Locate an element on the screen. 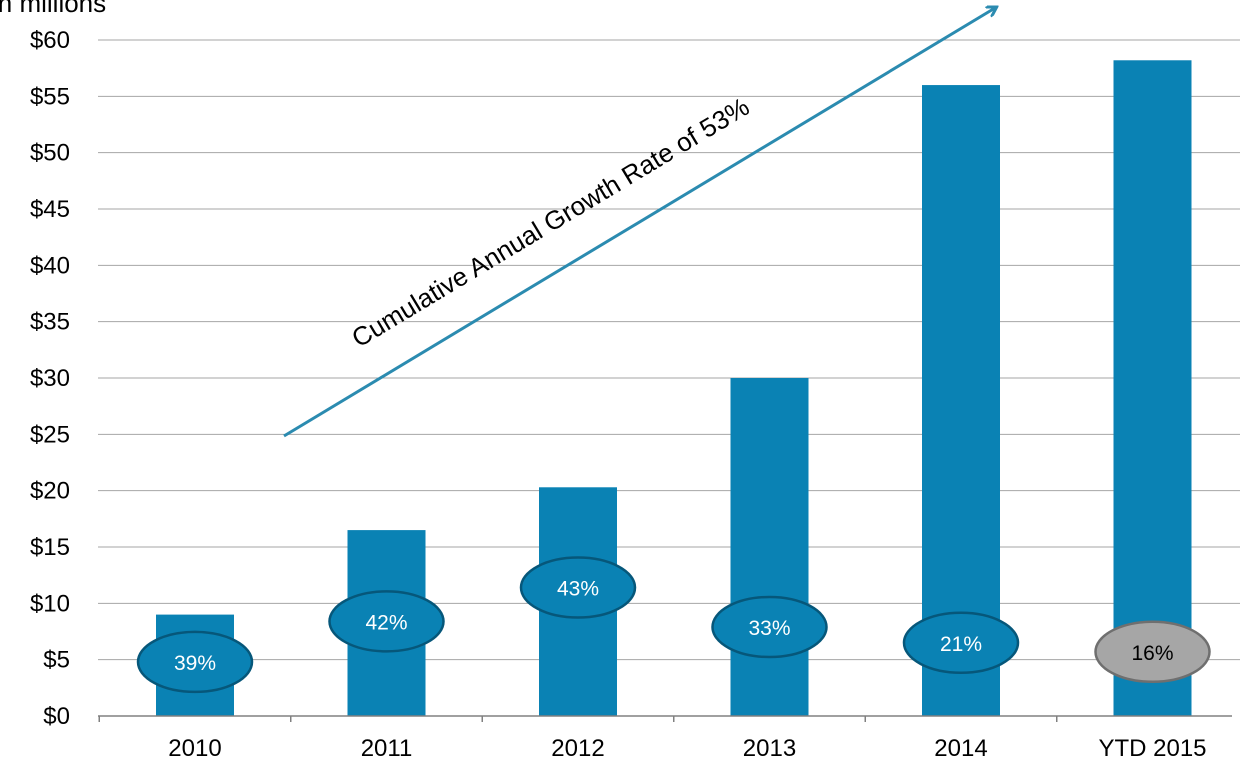 This screenshot has width=1247, height=769. growth-label: 42% is located at coordinates (386, 622).